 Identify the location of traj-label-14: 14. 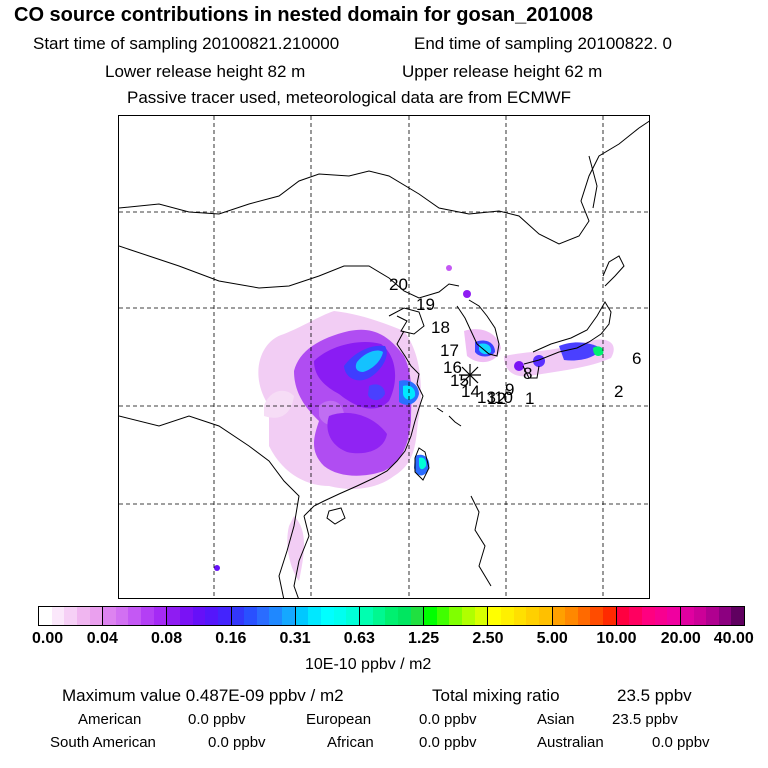
(470, 391).